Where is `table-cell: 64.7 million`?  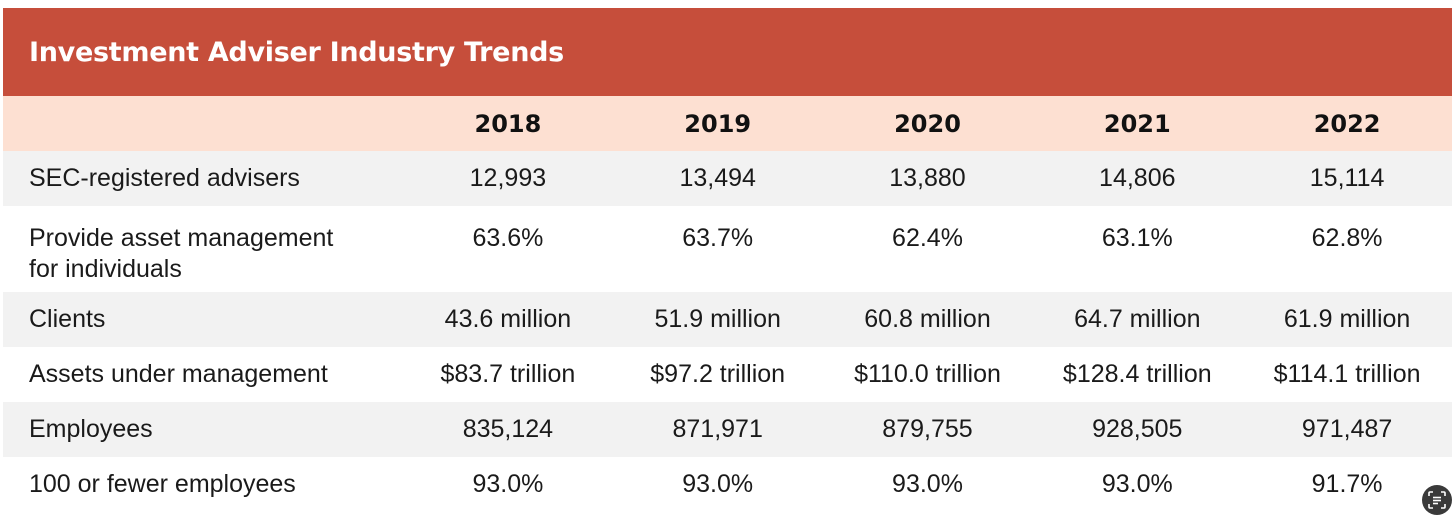 table-cell: 64.7 million is located at coordinates (1137, 319).